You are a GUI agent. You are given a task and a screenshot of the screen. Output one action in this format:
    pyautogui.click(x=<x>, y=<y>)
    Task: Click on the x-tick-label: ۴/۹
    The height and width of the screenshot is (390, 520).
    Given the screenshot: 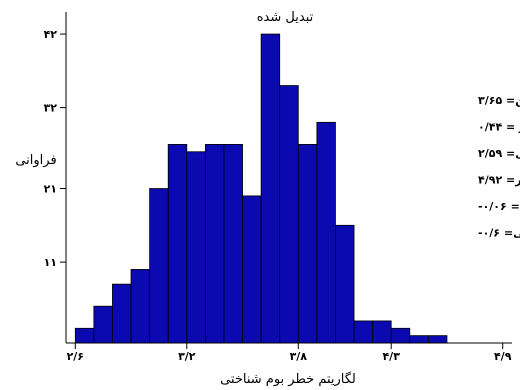 What is the action you would take?
    pyautogui.click(x=503, y=356)
    